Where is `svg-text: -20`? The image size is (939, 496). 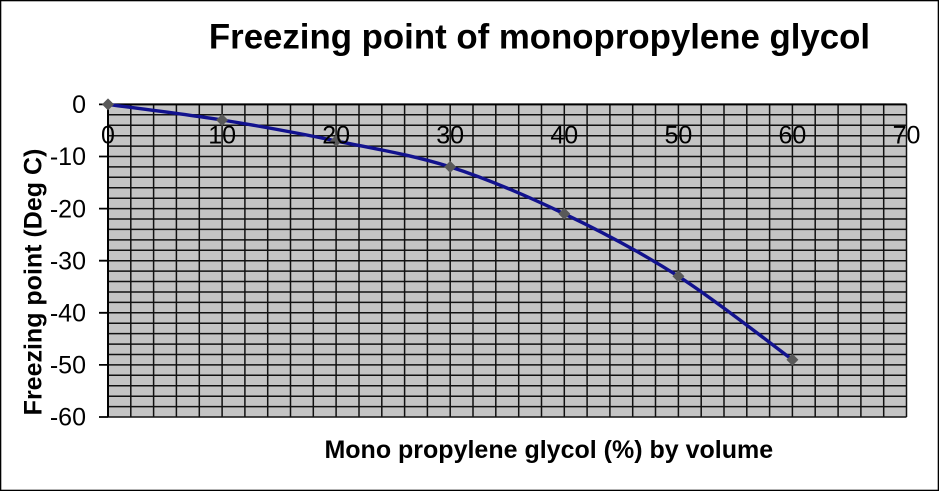 svg-text: -20 is located at coordinates (68, 209).